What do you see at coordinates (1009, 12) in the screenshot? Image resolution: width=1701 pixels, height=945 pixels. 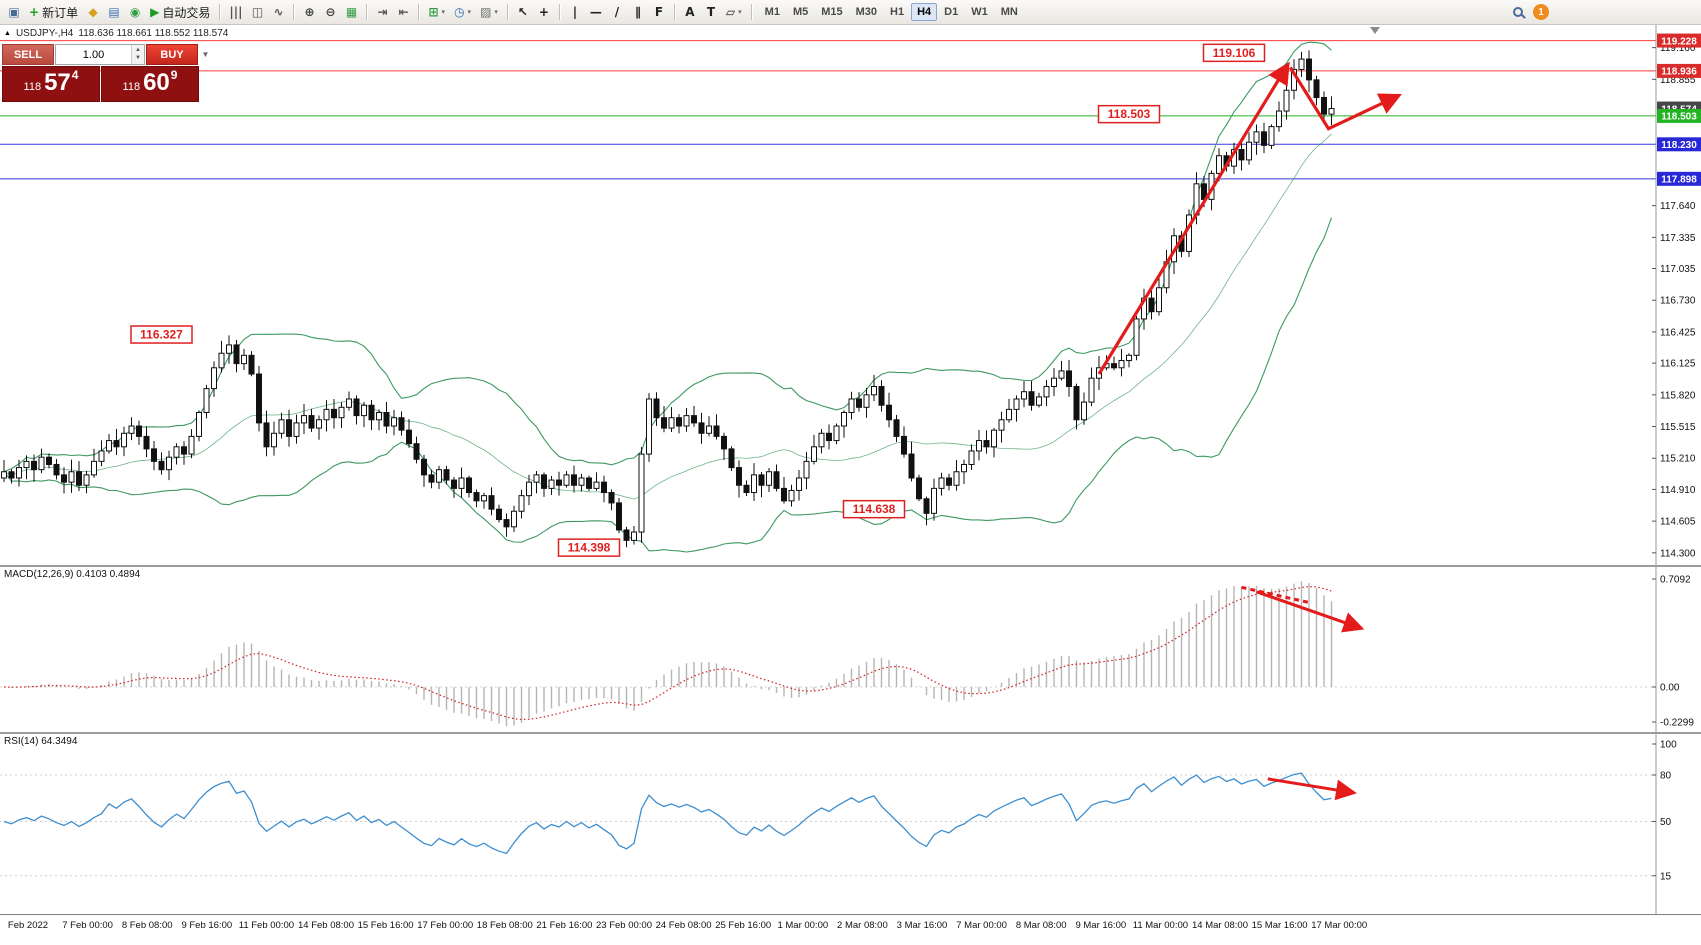 I see `timeframe-mn: MN` at bounding box center [1009, 12].